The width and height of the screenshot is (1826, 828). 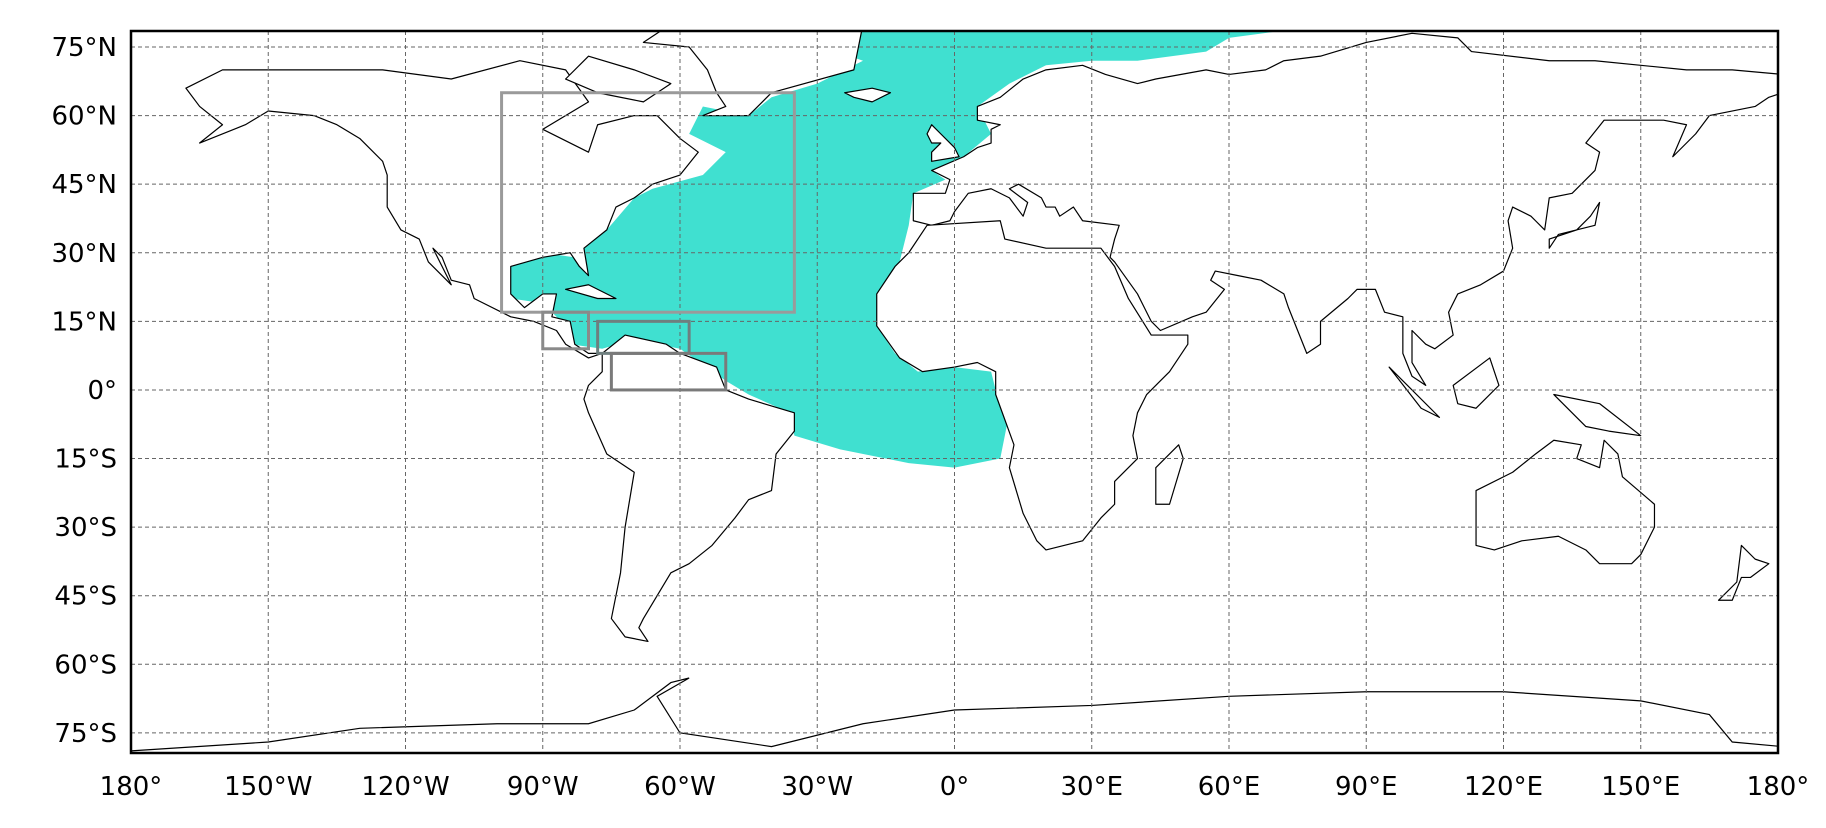 What do you see at coordinates (1229, 787) in the screenshot?
I see `x-tick-label: 60°E` at bounding box center [1229, 787].